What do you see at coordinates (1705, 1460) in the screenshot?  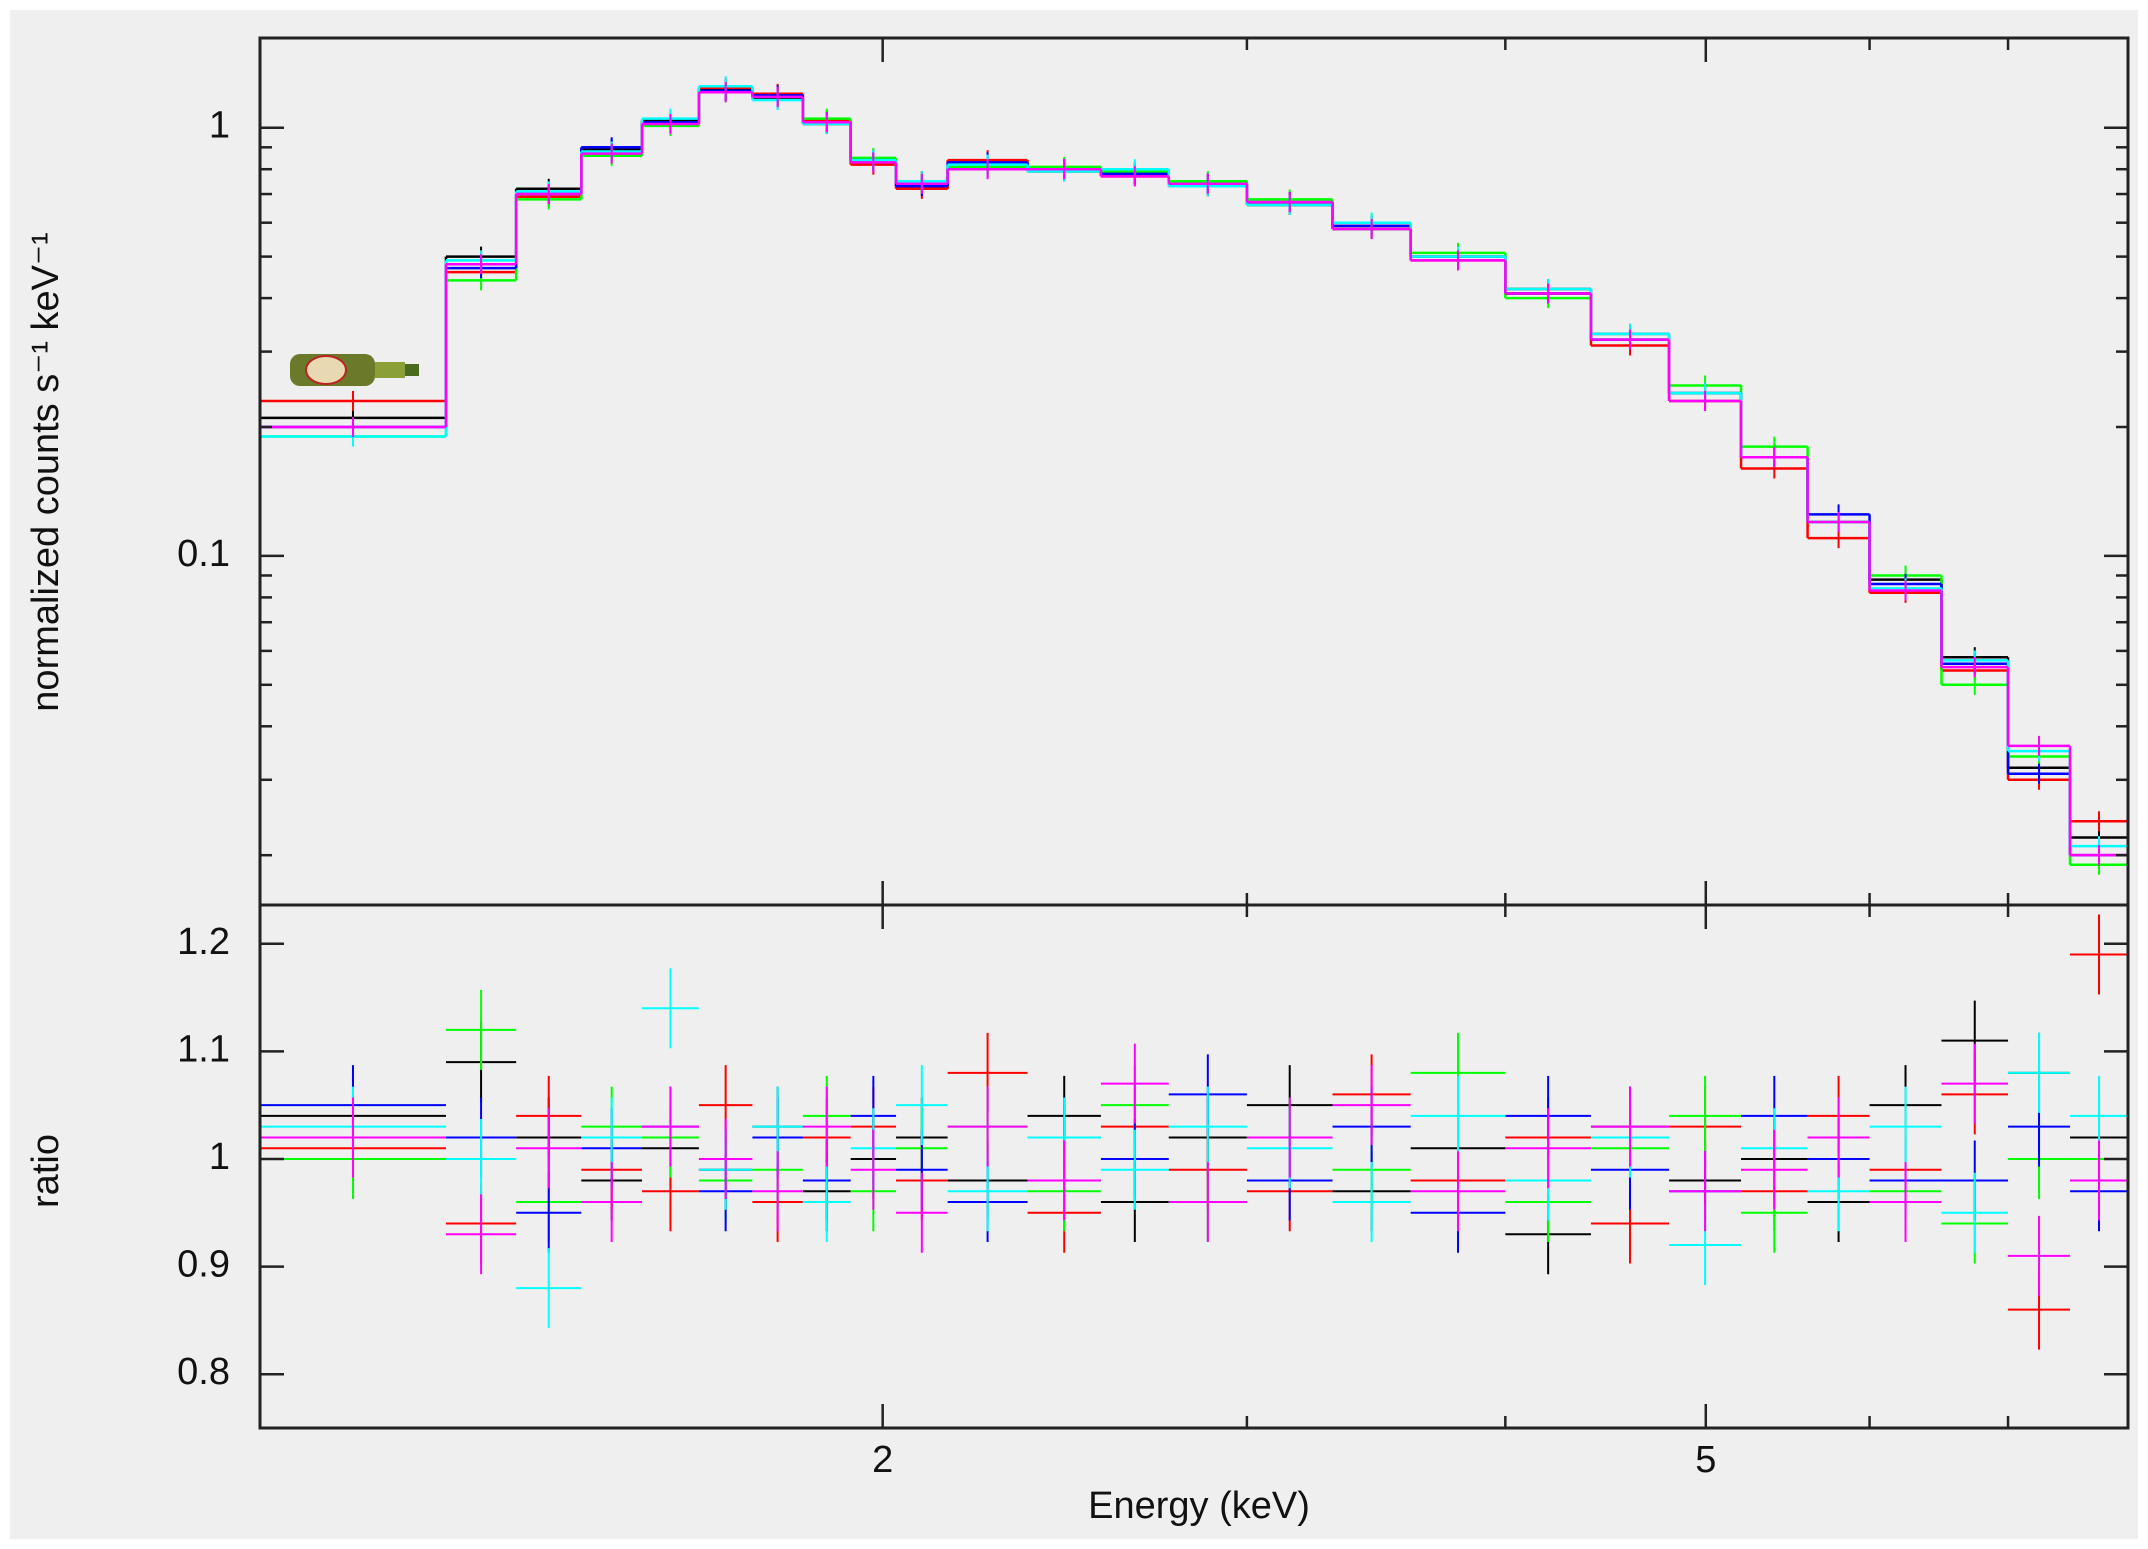 I see `x-tick-label: 5` at bounding box center [1705, 1460].